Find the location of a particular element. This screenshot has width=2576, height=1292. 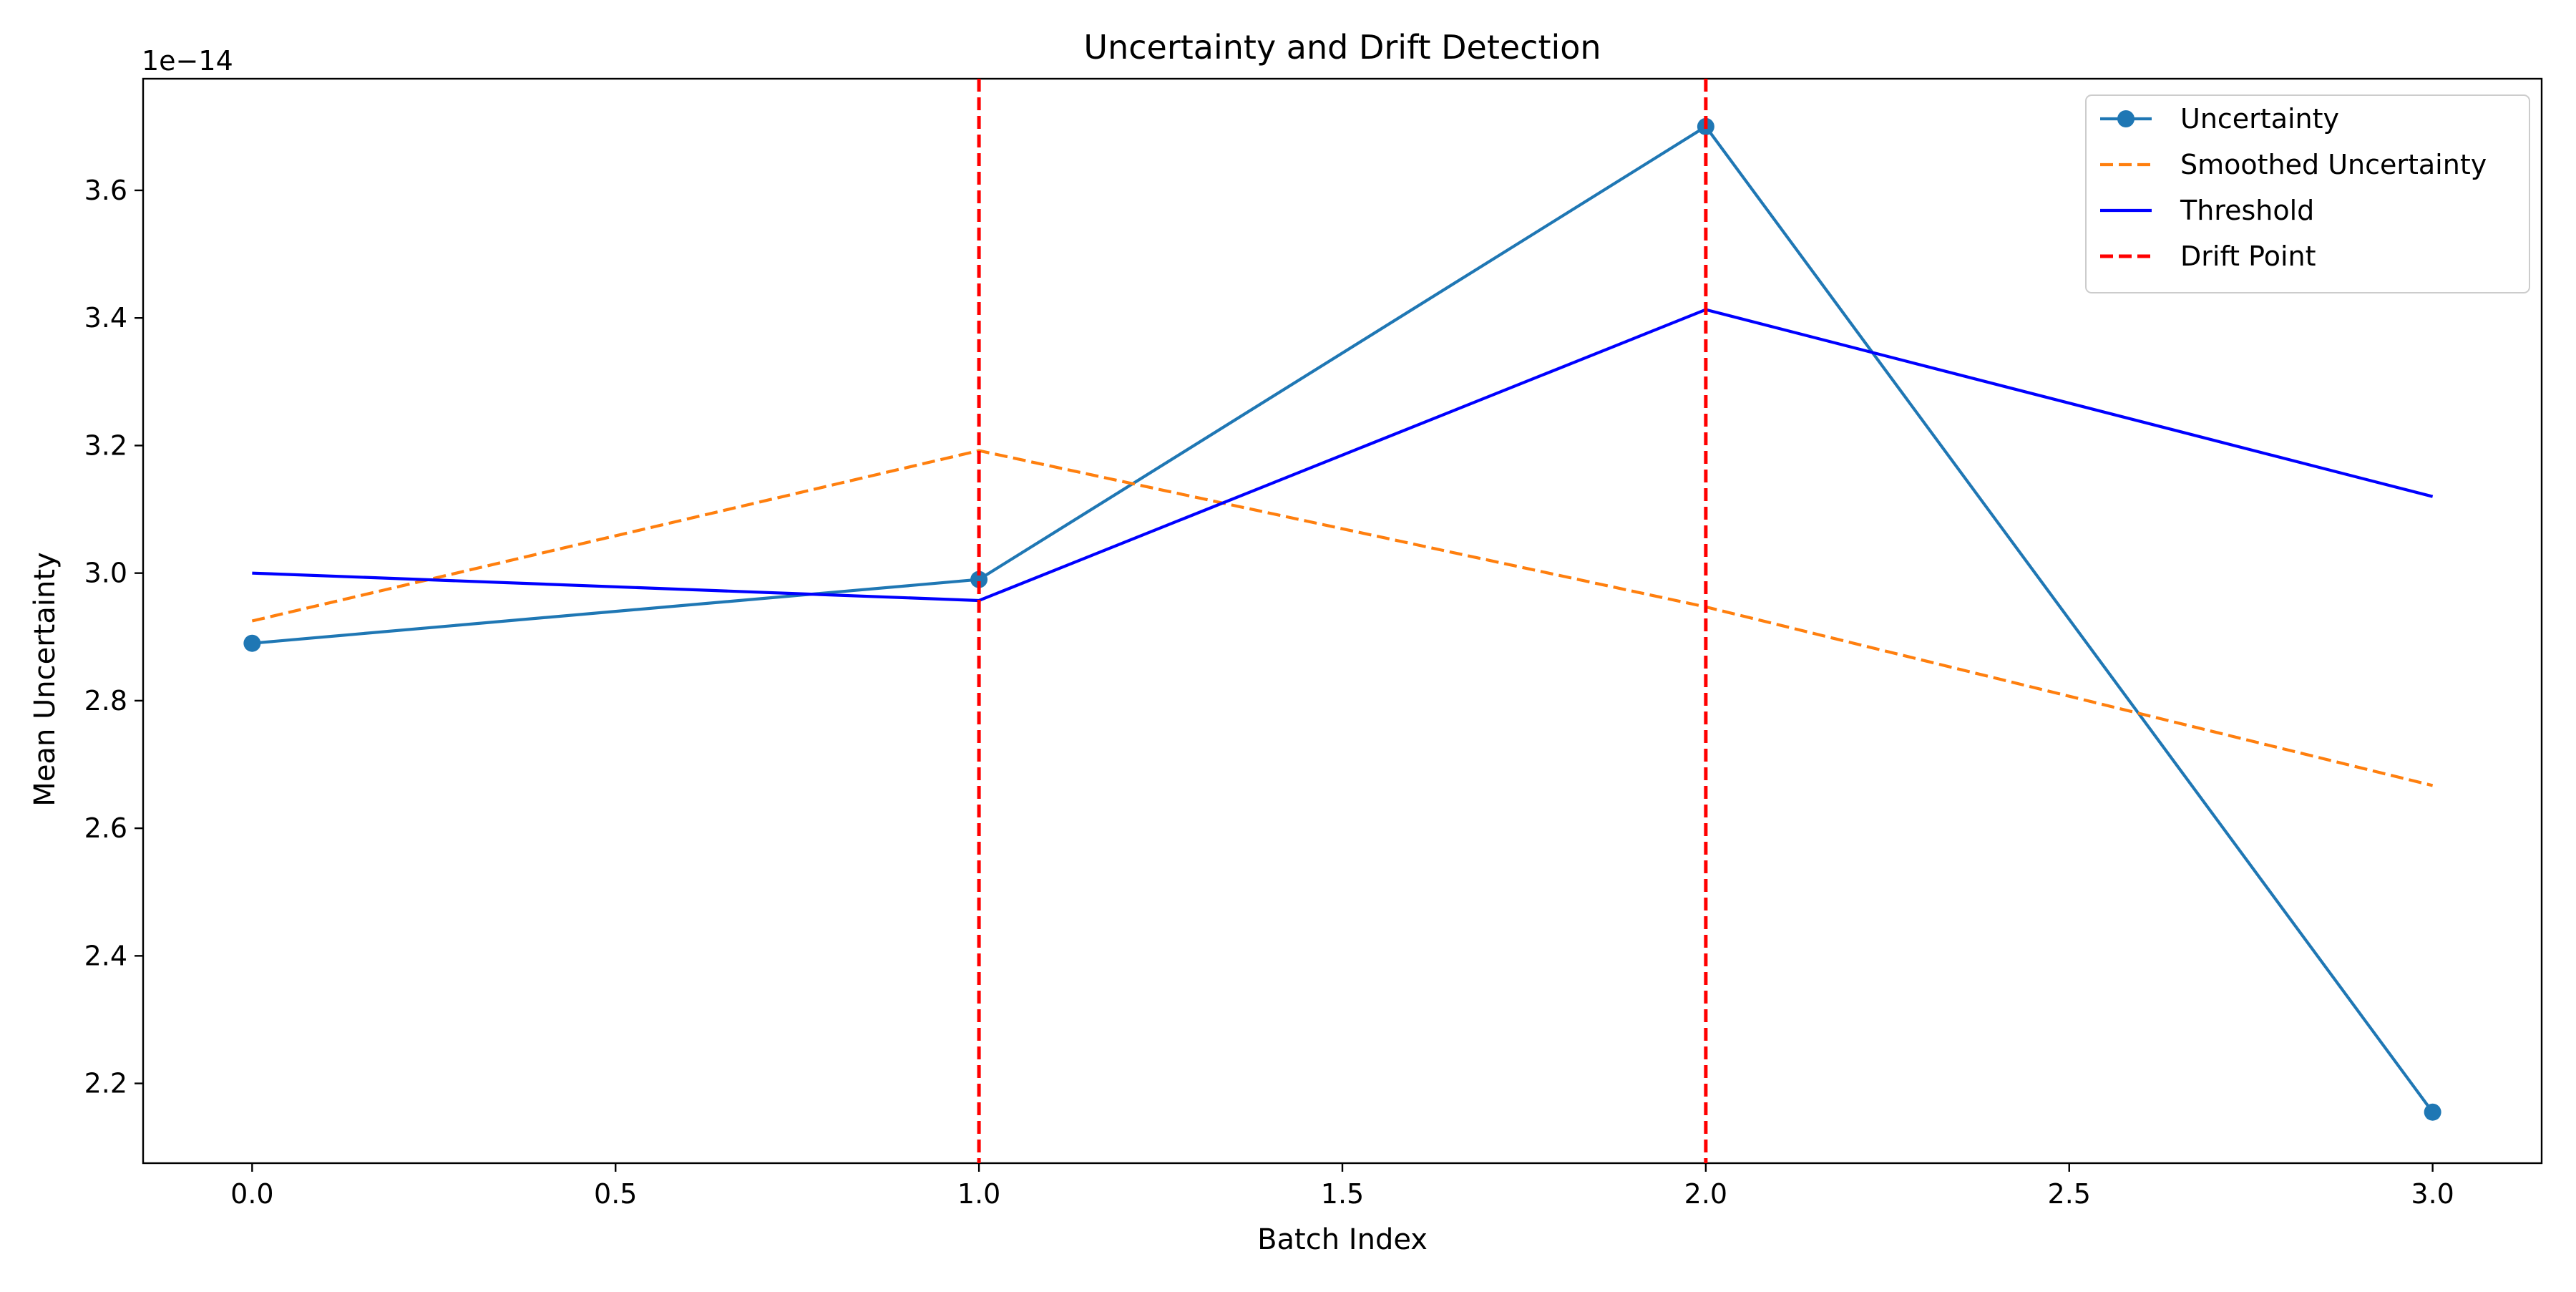

legend-label-threshold: Threshold is located at coordinates (2247, 210).